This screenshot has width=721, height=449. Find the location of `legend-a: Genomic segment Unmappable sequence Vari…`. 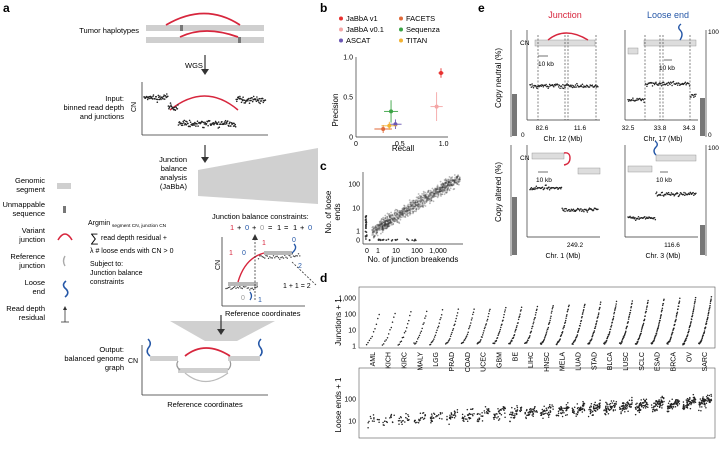

legend-a: Genomic segment Unmappable sequence Vari… is located at coordinates (37, 249).